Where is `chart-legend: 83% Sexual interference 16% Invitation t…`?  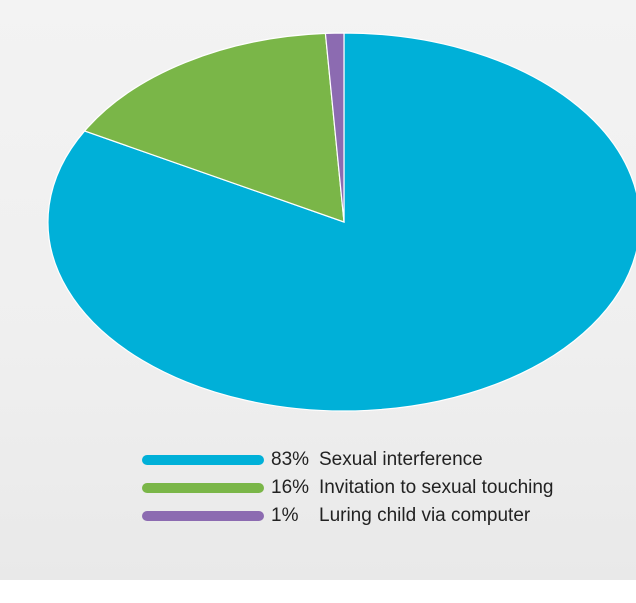 chart-legend: 83% Sexual interference 16% Invitation t… is located at coordinates (348, 488).